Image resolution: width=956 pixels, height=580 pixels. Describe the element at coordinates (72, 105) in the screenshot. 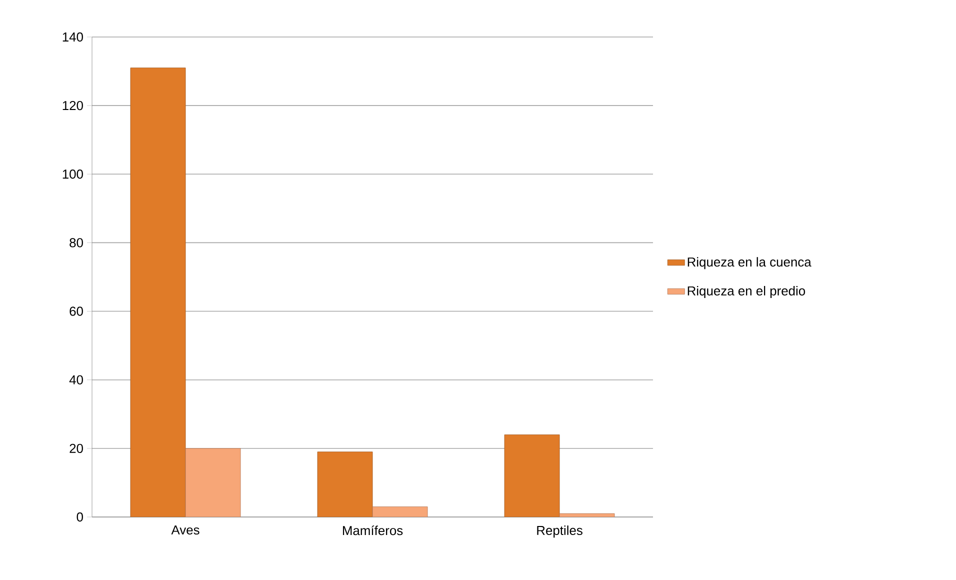

I see `y-tick-label: 120` at that location.